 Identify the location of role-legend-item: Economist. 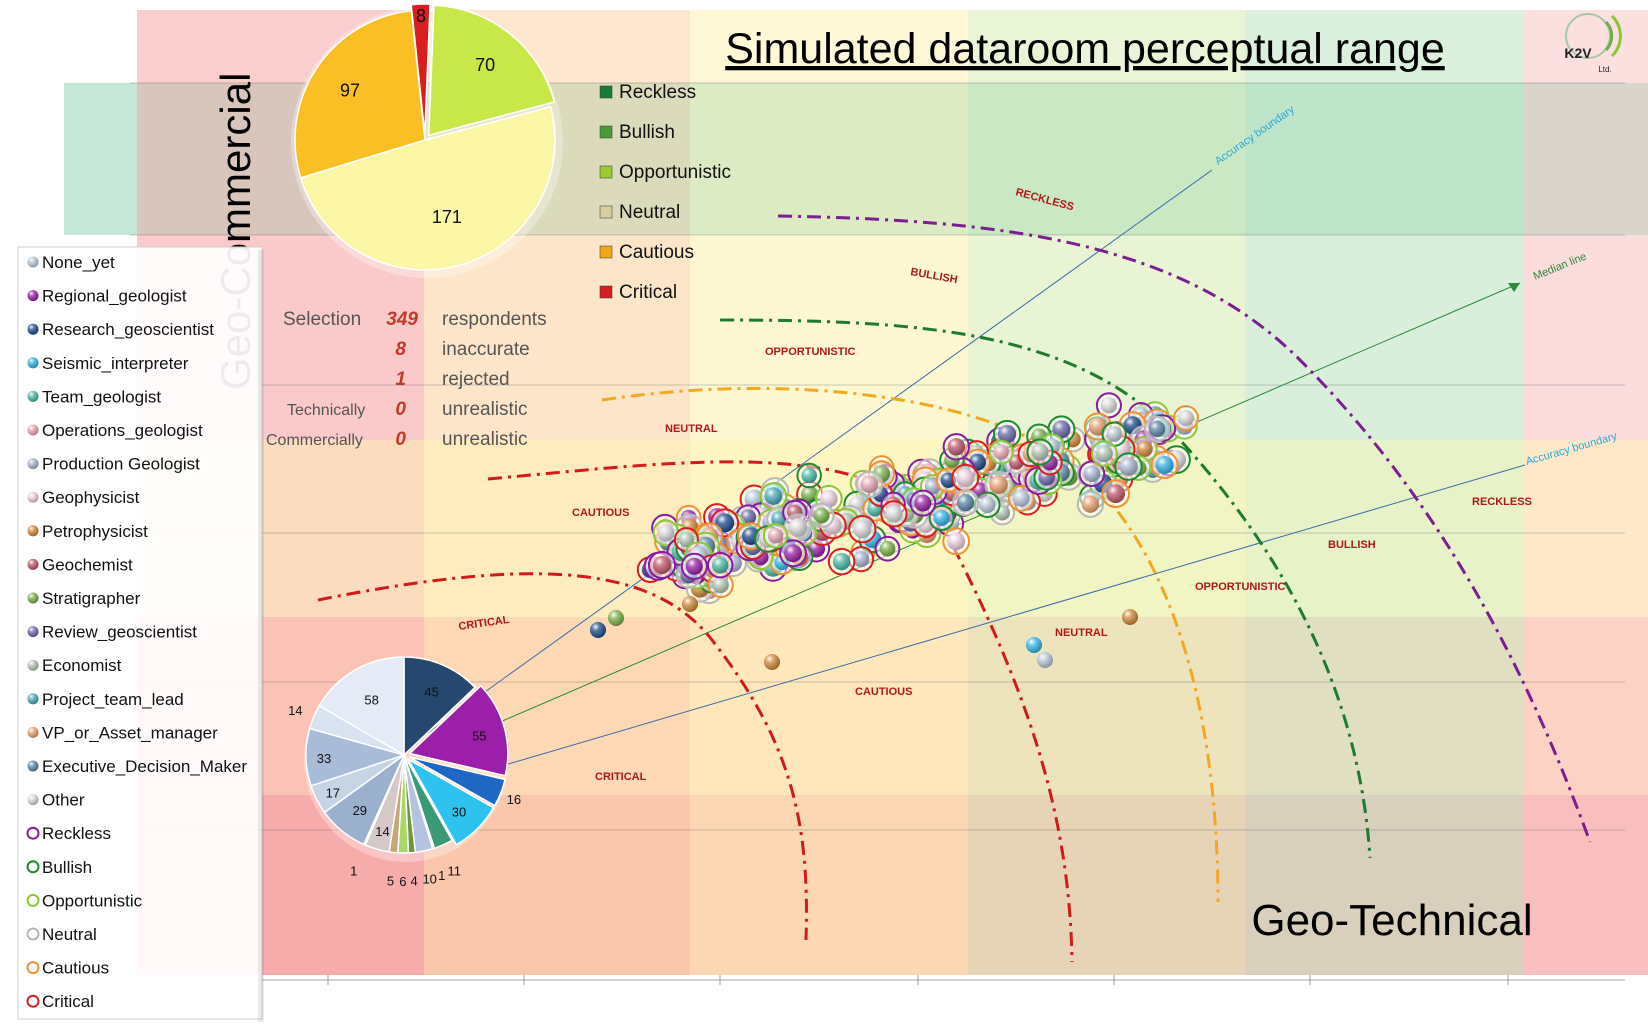
(74, 665).